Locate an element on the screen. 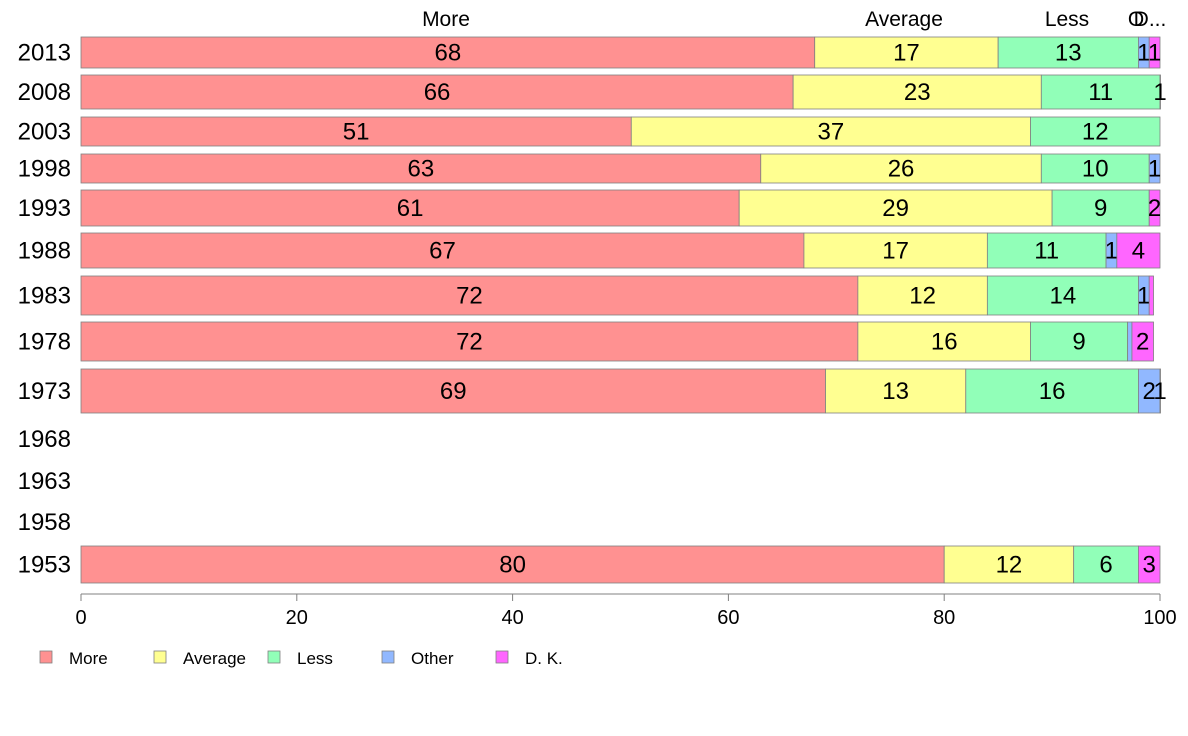 This screenshot has height=736, width=1188. x-tick-label-100: 100 is located at coordinates (1159, 618).